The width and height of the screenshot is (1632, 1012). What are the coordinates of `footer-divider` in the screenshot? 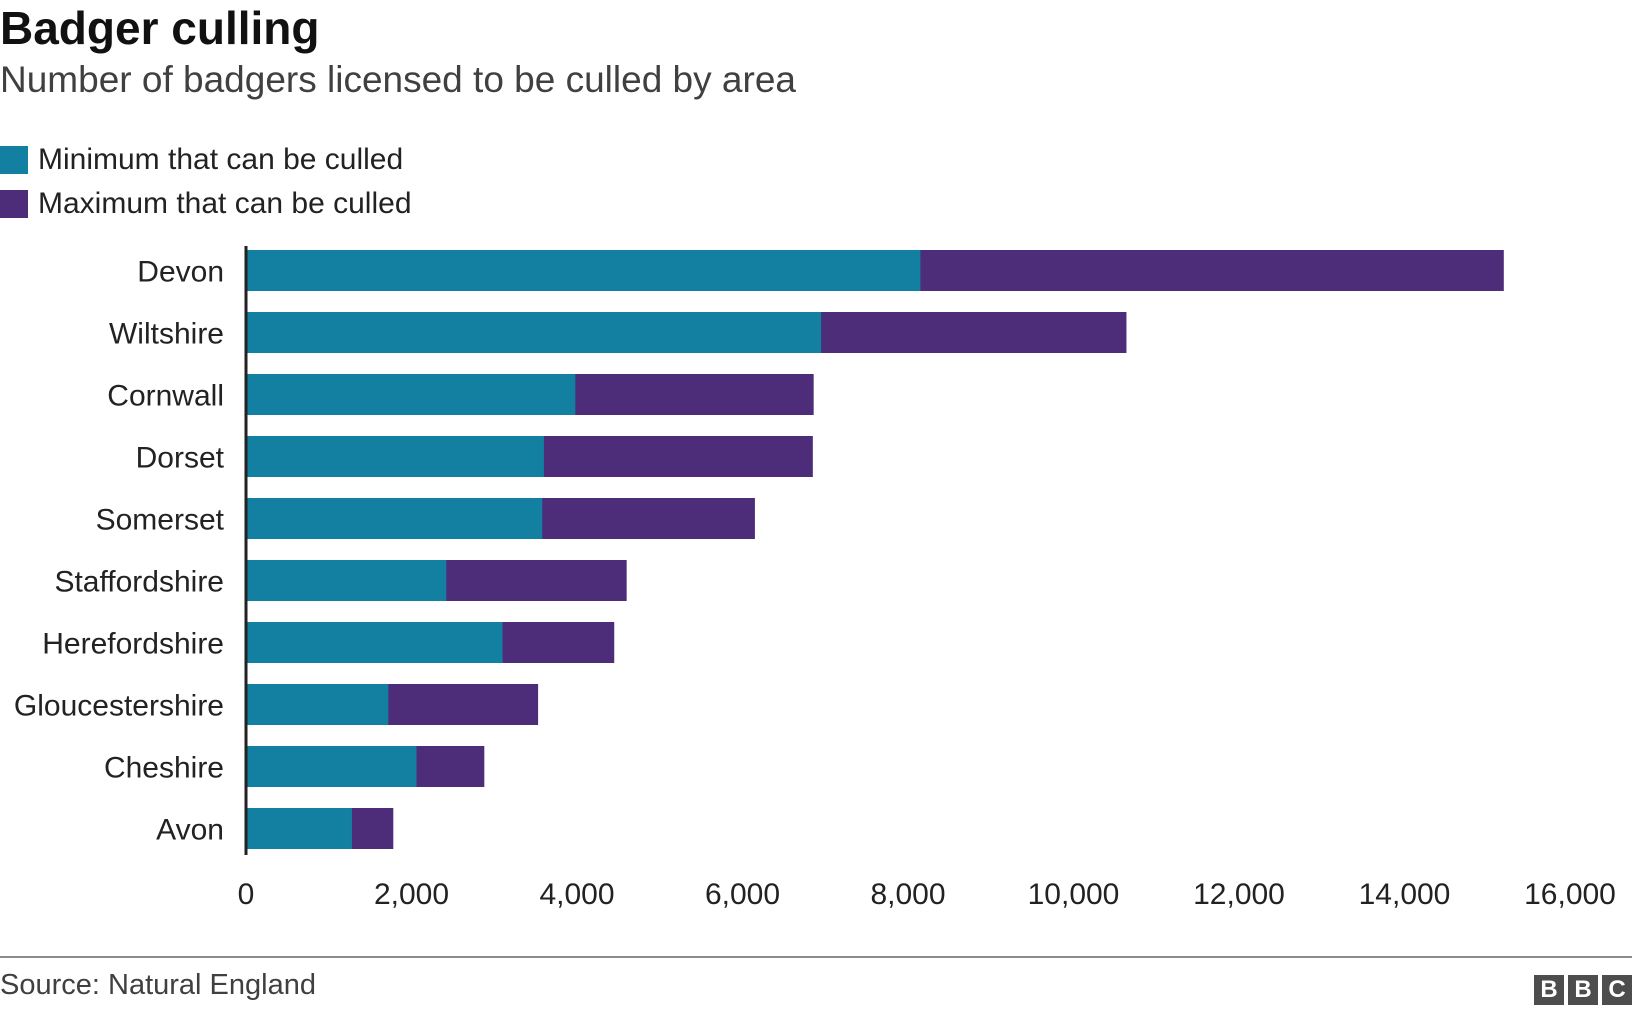 It's located at (816, 957).